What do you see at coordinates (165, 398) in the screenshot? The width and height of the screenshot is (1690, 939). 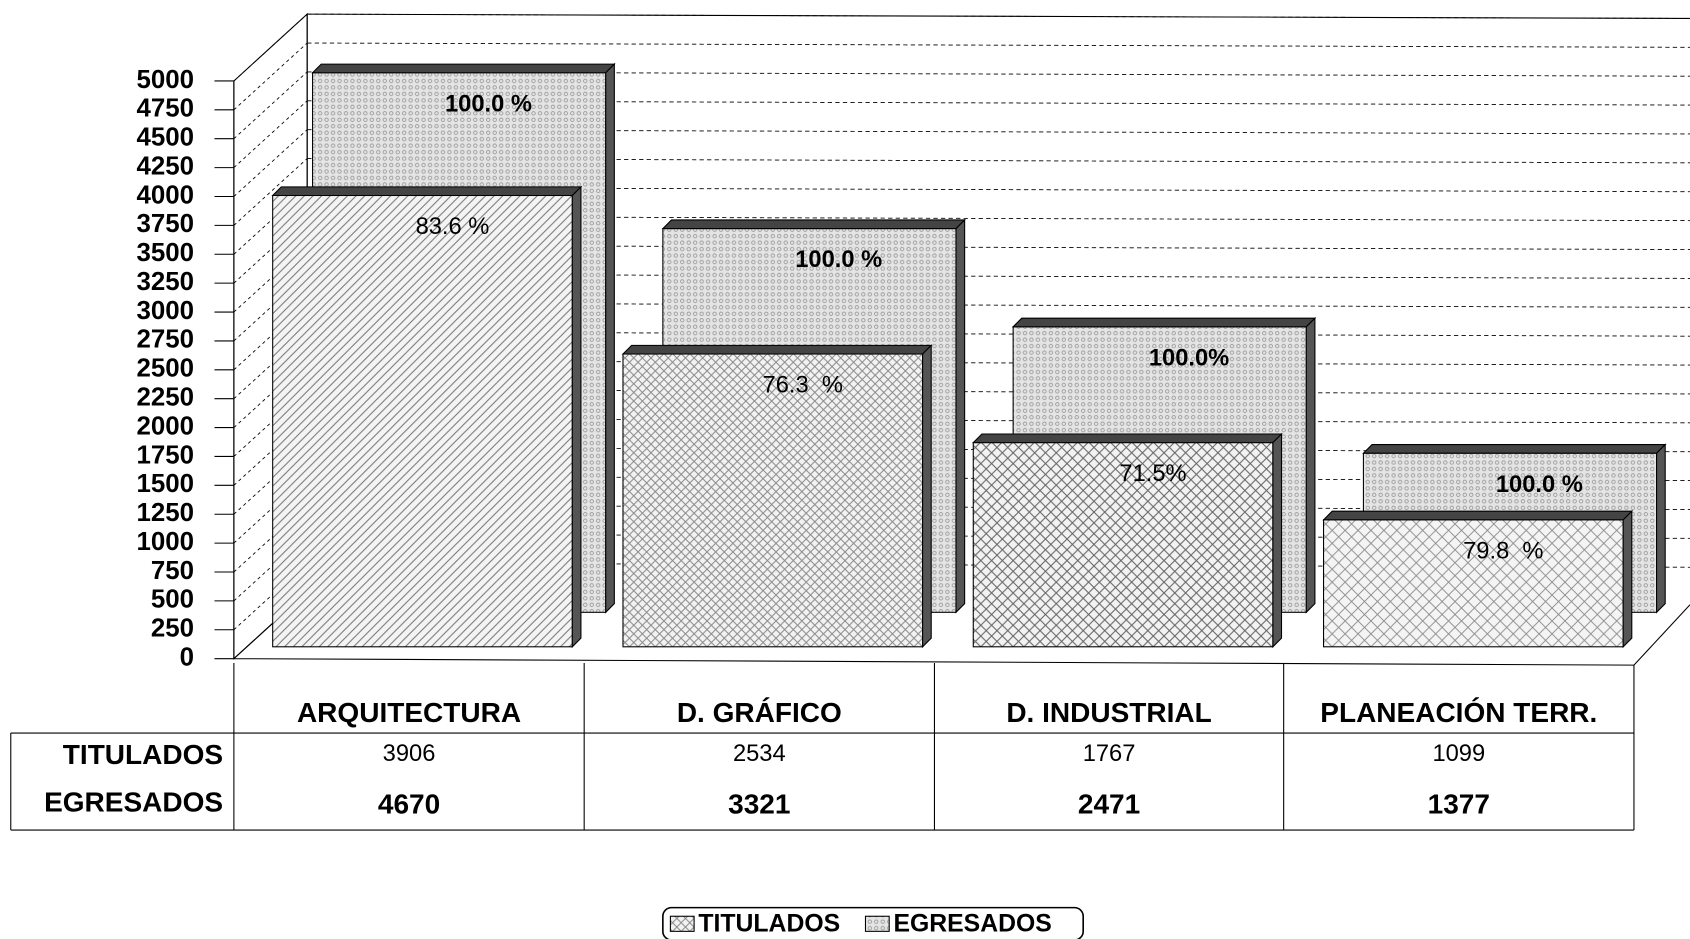 I see `y-tick-label: 2250` at bounding box center [165, 398].